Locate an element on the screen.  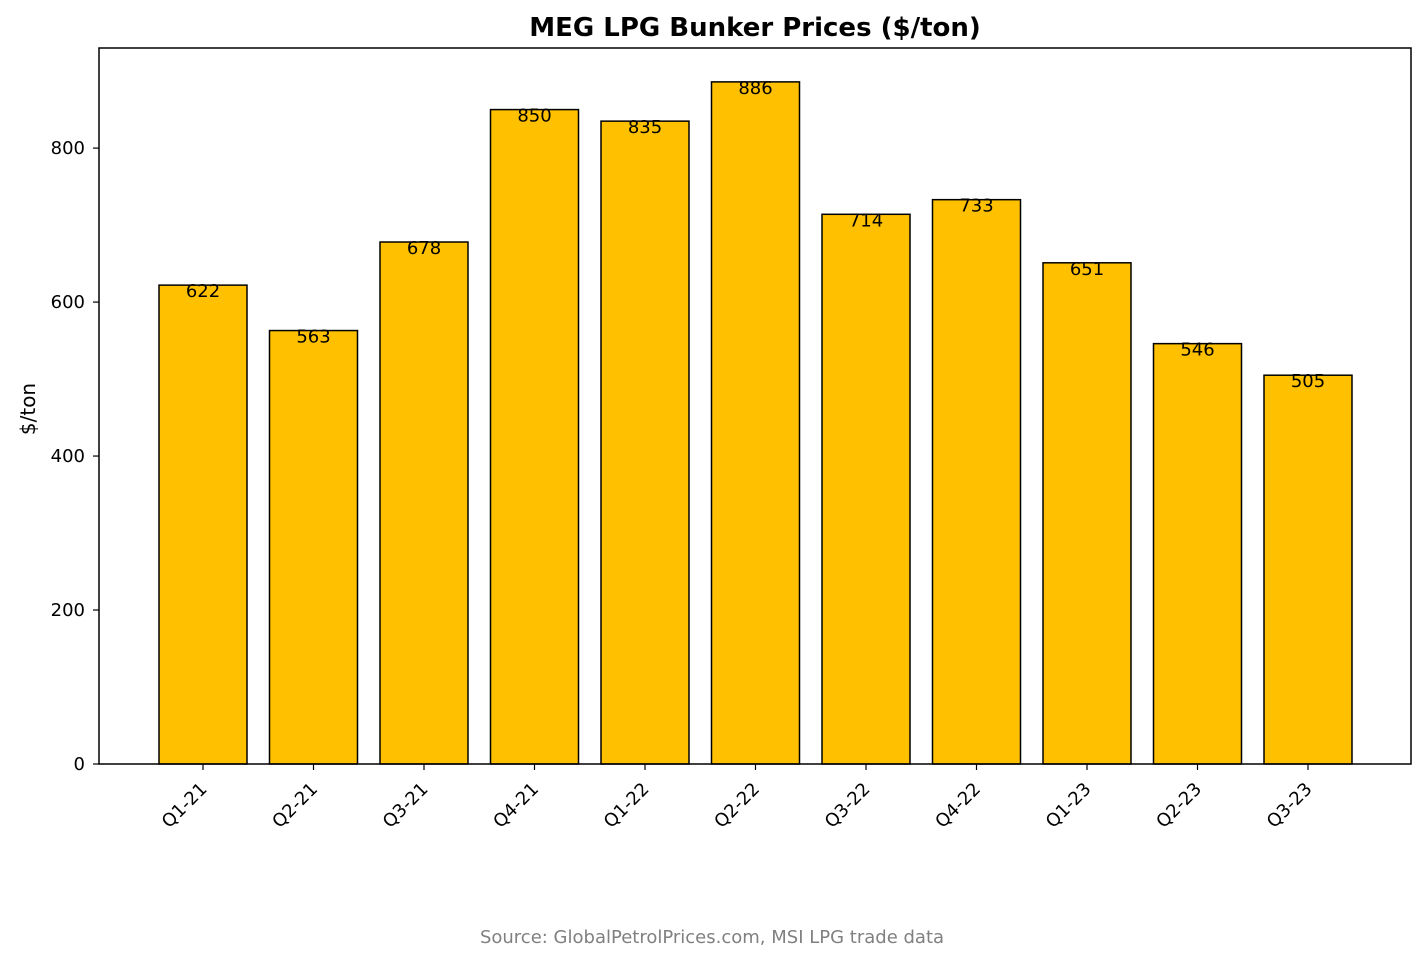
value-label-q4-22: 733 is located at coordinates (976, 206).